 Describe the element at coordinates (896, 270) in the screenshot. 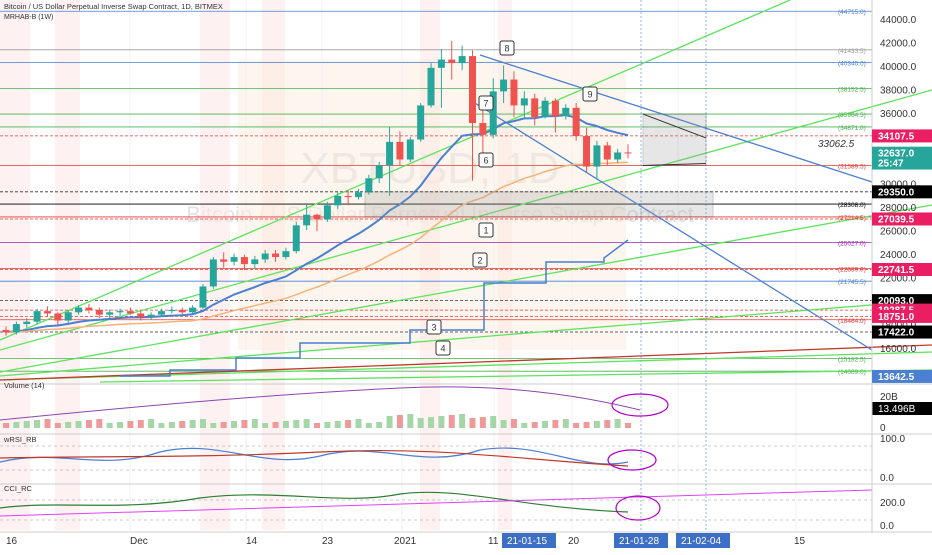

I see `price-badge-label: 22741.5` at that location.